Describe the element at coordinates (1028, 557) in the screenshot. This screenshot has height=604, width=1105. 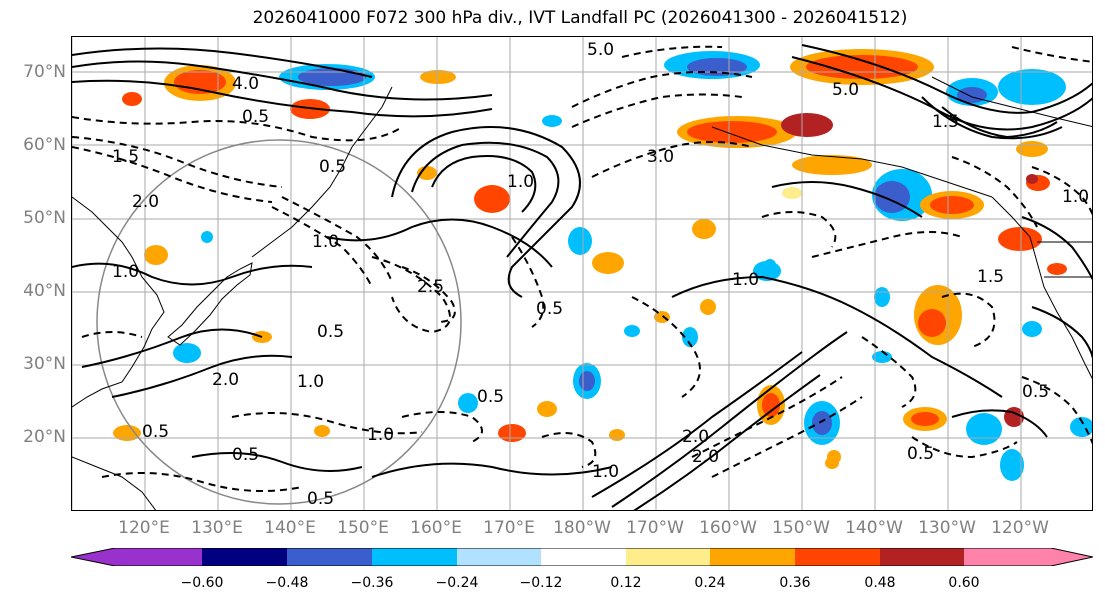
I see `colorbar-extend-high` at that location.